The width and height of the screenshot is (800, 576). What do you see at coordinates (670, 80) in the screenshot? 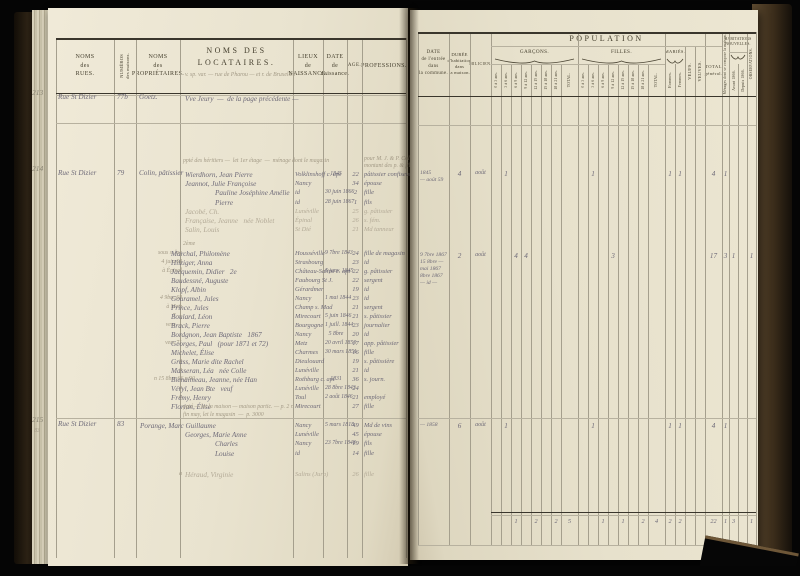
I see `husbands-label: Hommes.` at bounding box center [670, 80].